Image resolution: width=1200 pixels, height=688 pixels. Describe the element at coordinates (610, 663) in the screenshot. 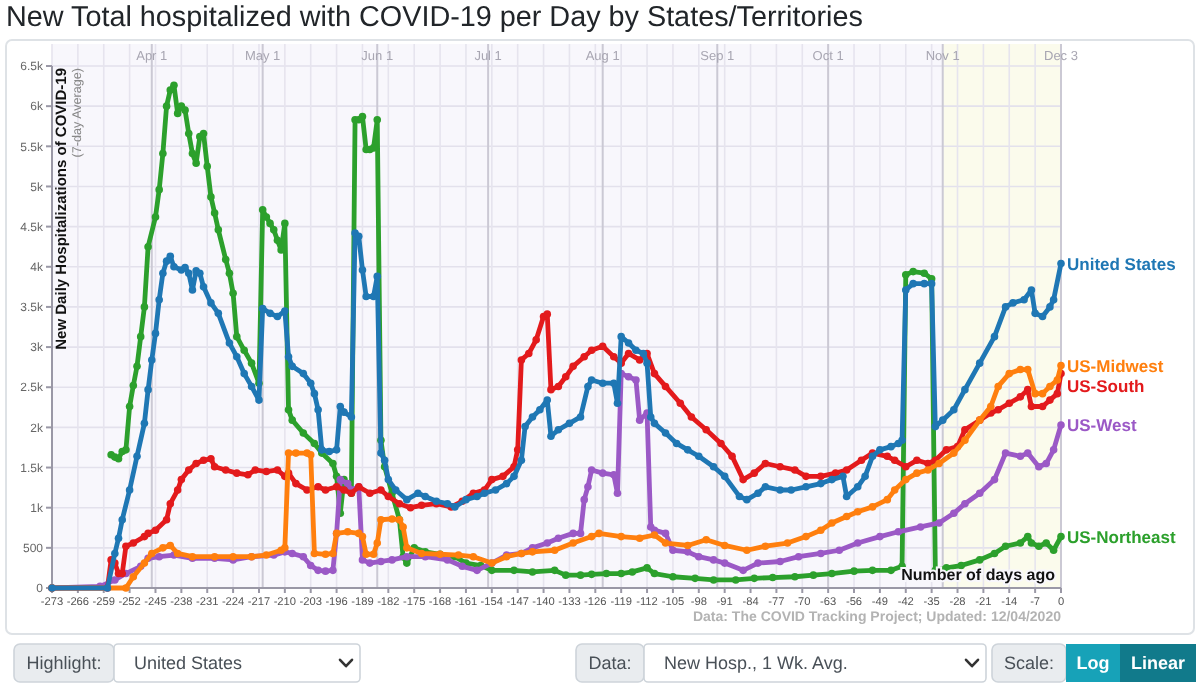

I see `label-box: Data:` at that location.